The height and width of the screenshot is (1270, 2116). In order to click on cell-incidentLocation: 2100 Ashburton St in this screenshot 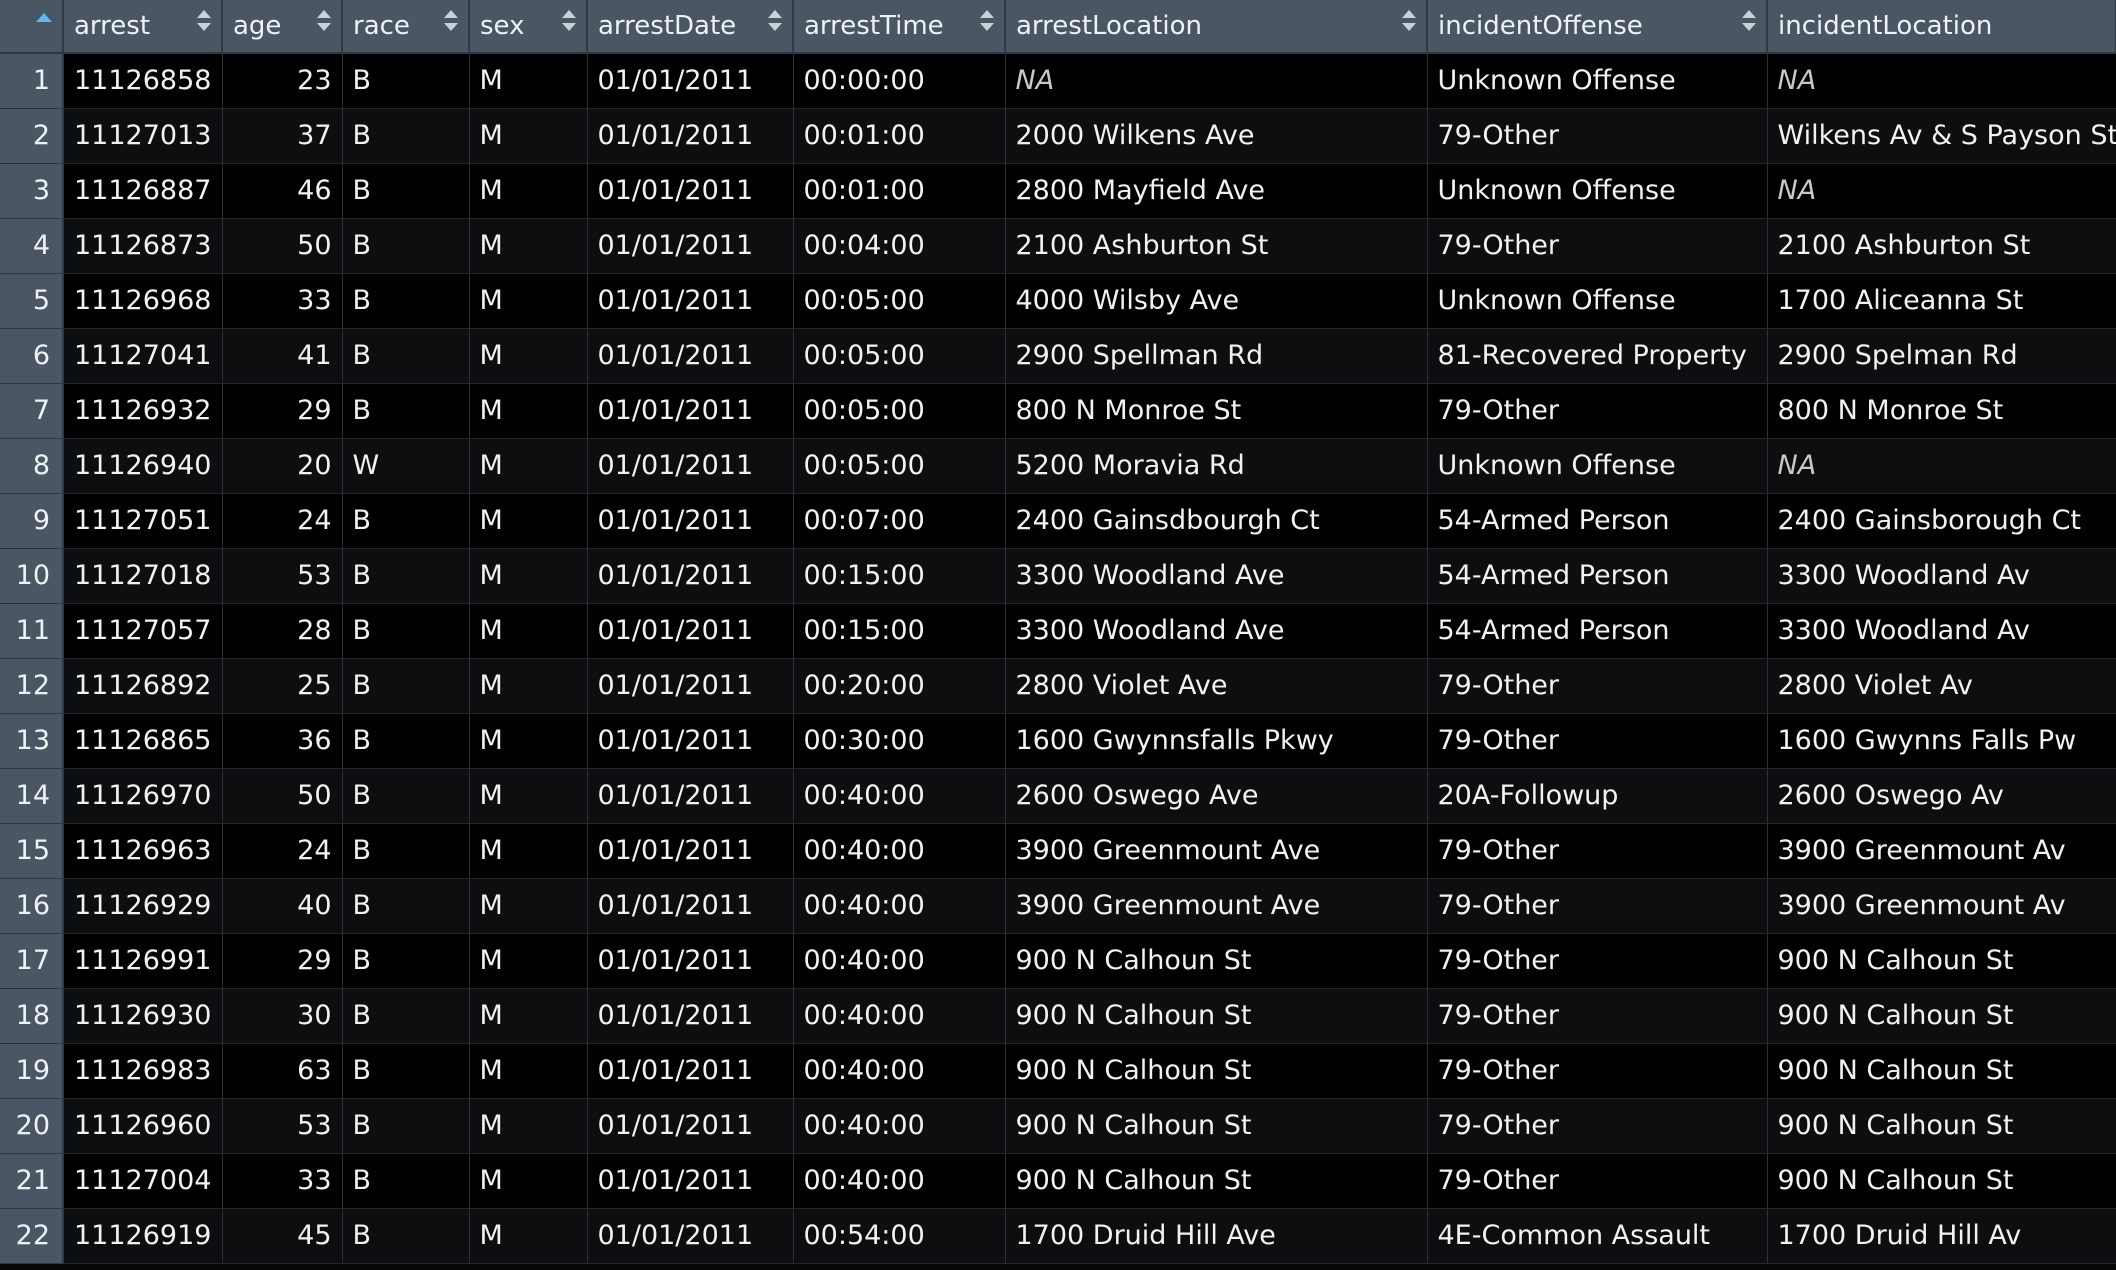, I will do `click(1941, 246)`.